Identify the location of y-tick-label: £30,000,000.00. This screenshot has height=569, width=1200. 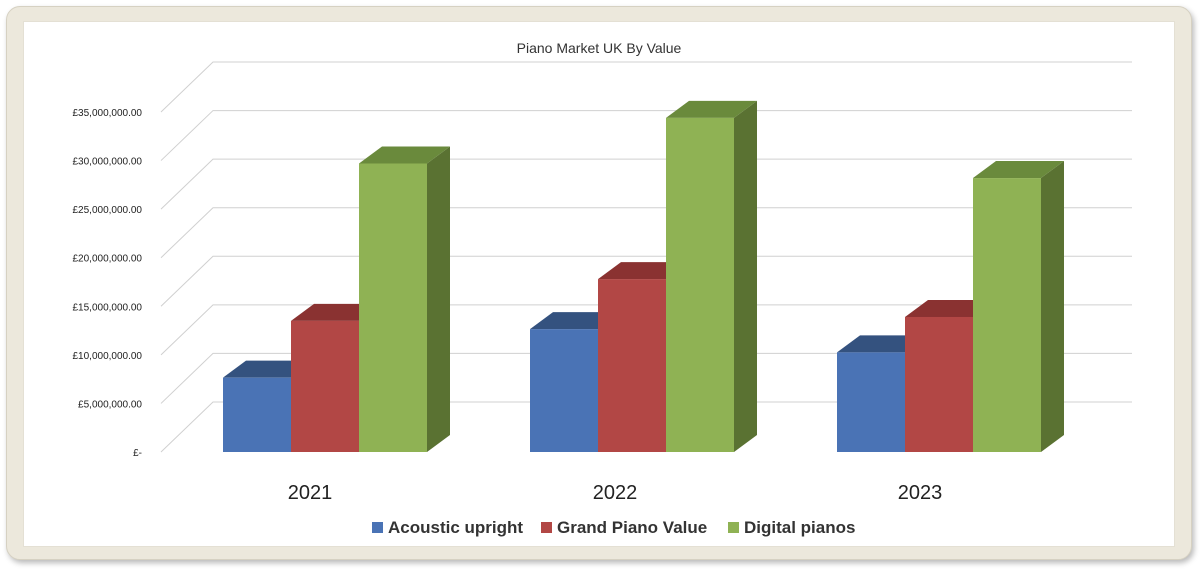
(107, 162).